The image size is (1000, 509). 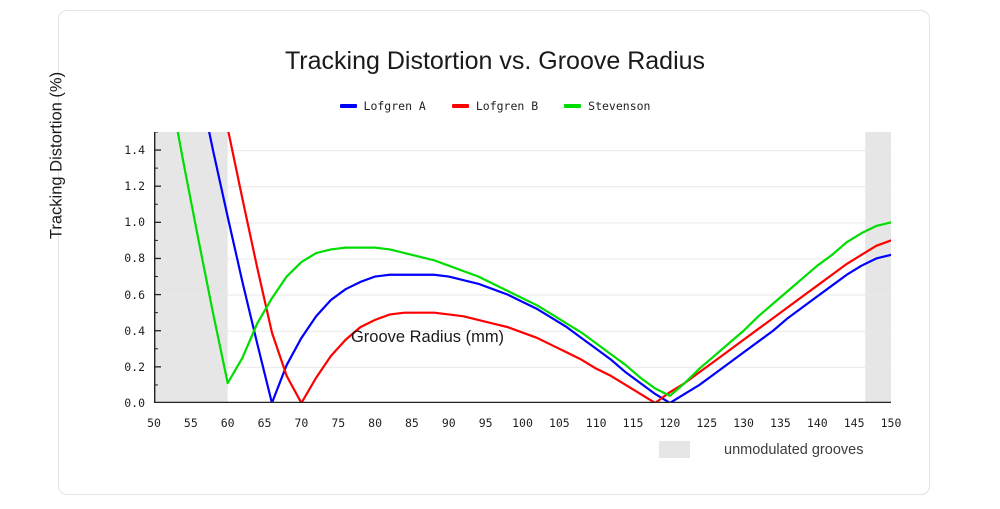 What do you see at coordinates (891, 423) in the screenshot?
I see `x-tick-label: 150` at bounding box center [891, 423].